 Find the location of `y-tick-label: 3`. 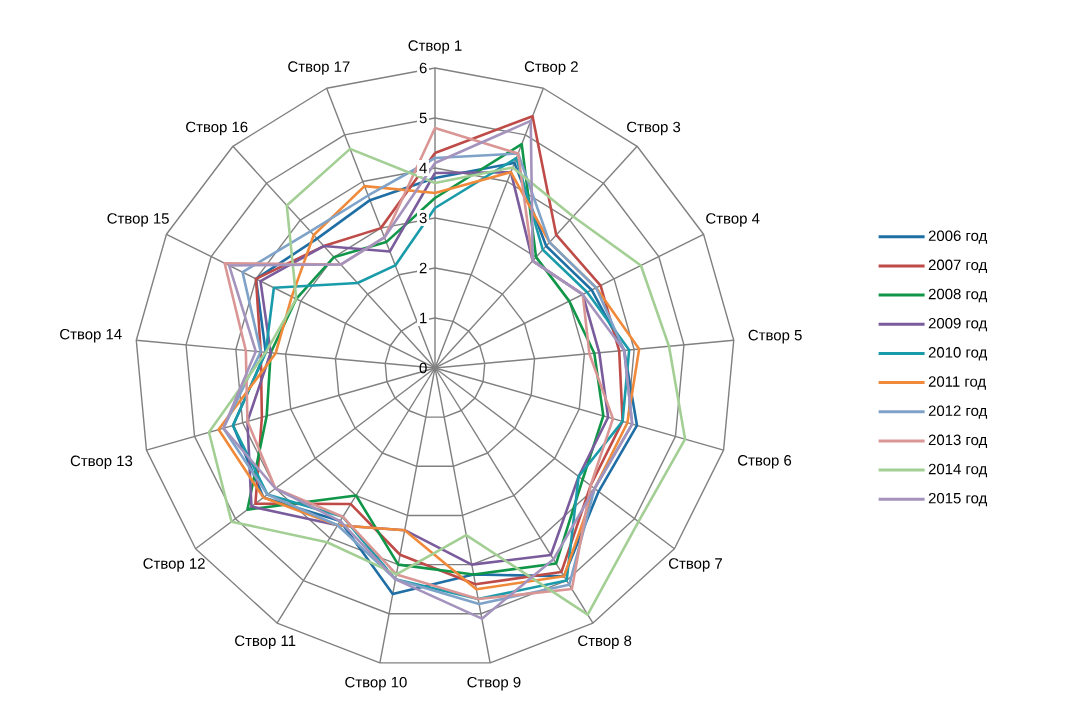

y-tick-label: 3 is located at coordinates (423, 218).